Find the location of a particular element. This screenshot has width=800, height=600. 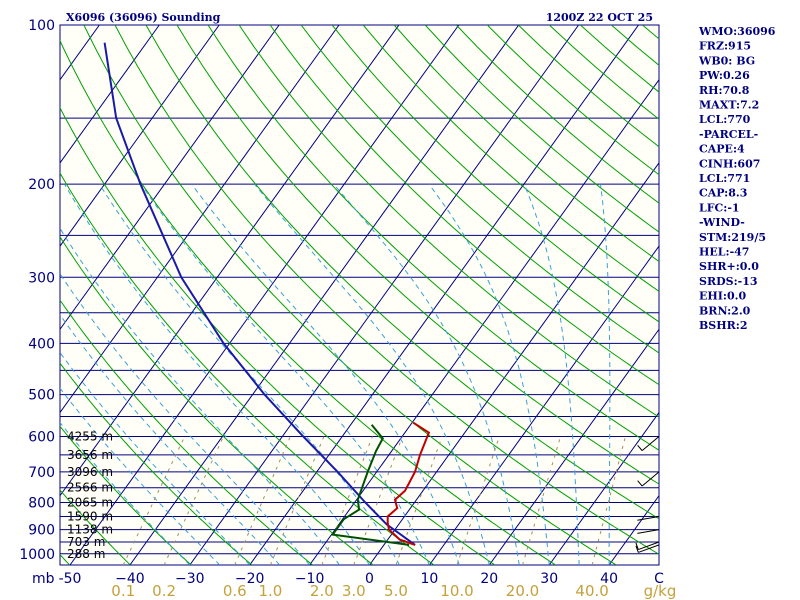

temperature-tick-label: 0 is located at coordinates (369, 579).